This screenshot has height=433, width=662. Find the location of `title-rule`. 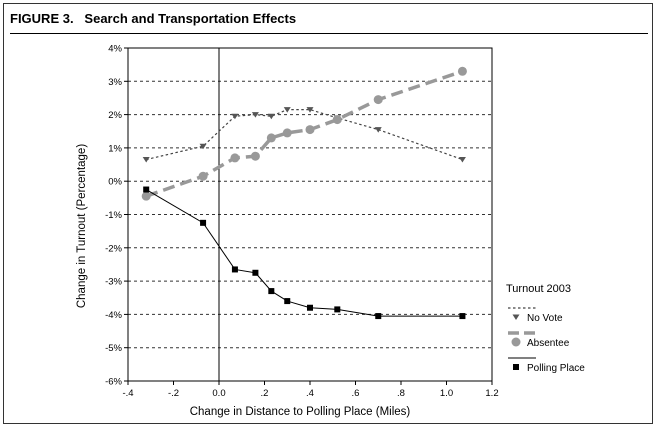

title-rule is located at coordinates (329, 33).